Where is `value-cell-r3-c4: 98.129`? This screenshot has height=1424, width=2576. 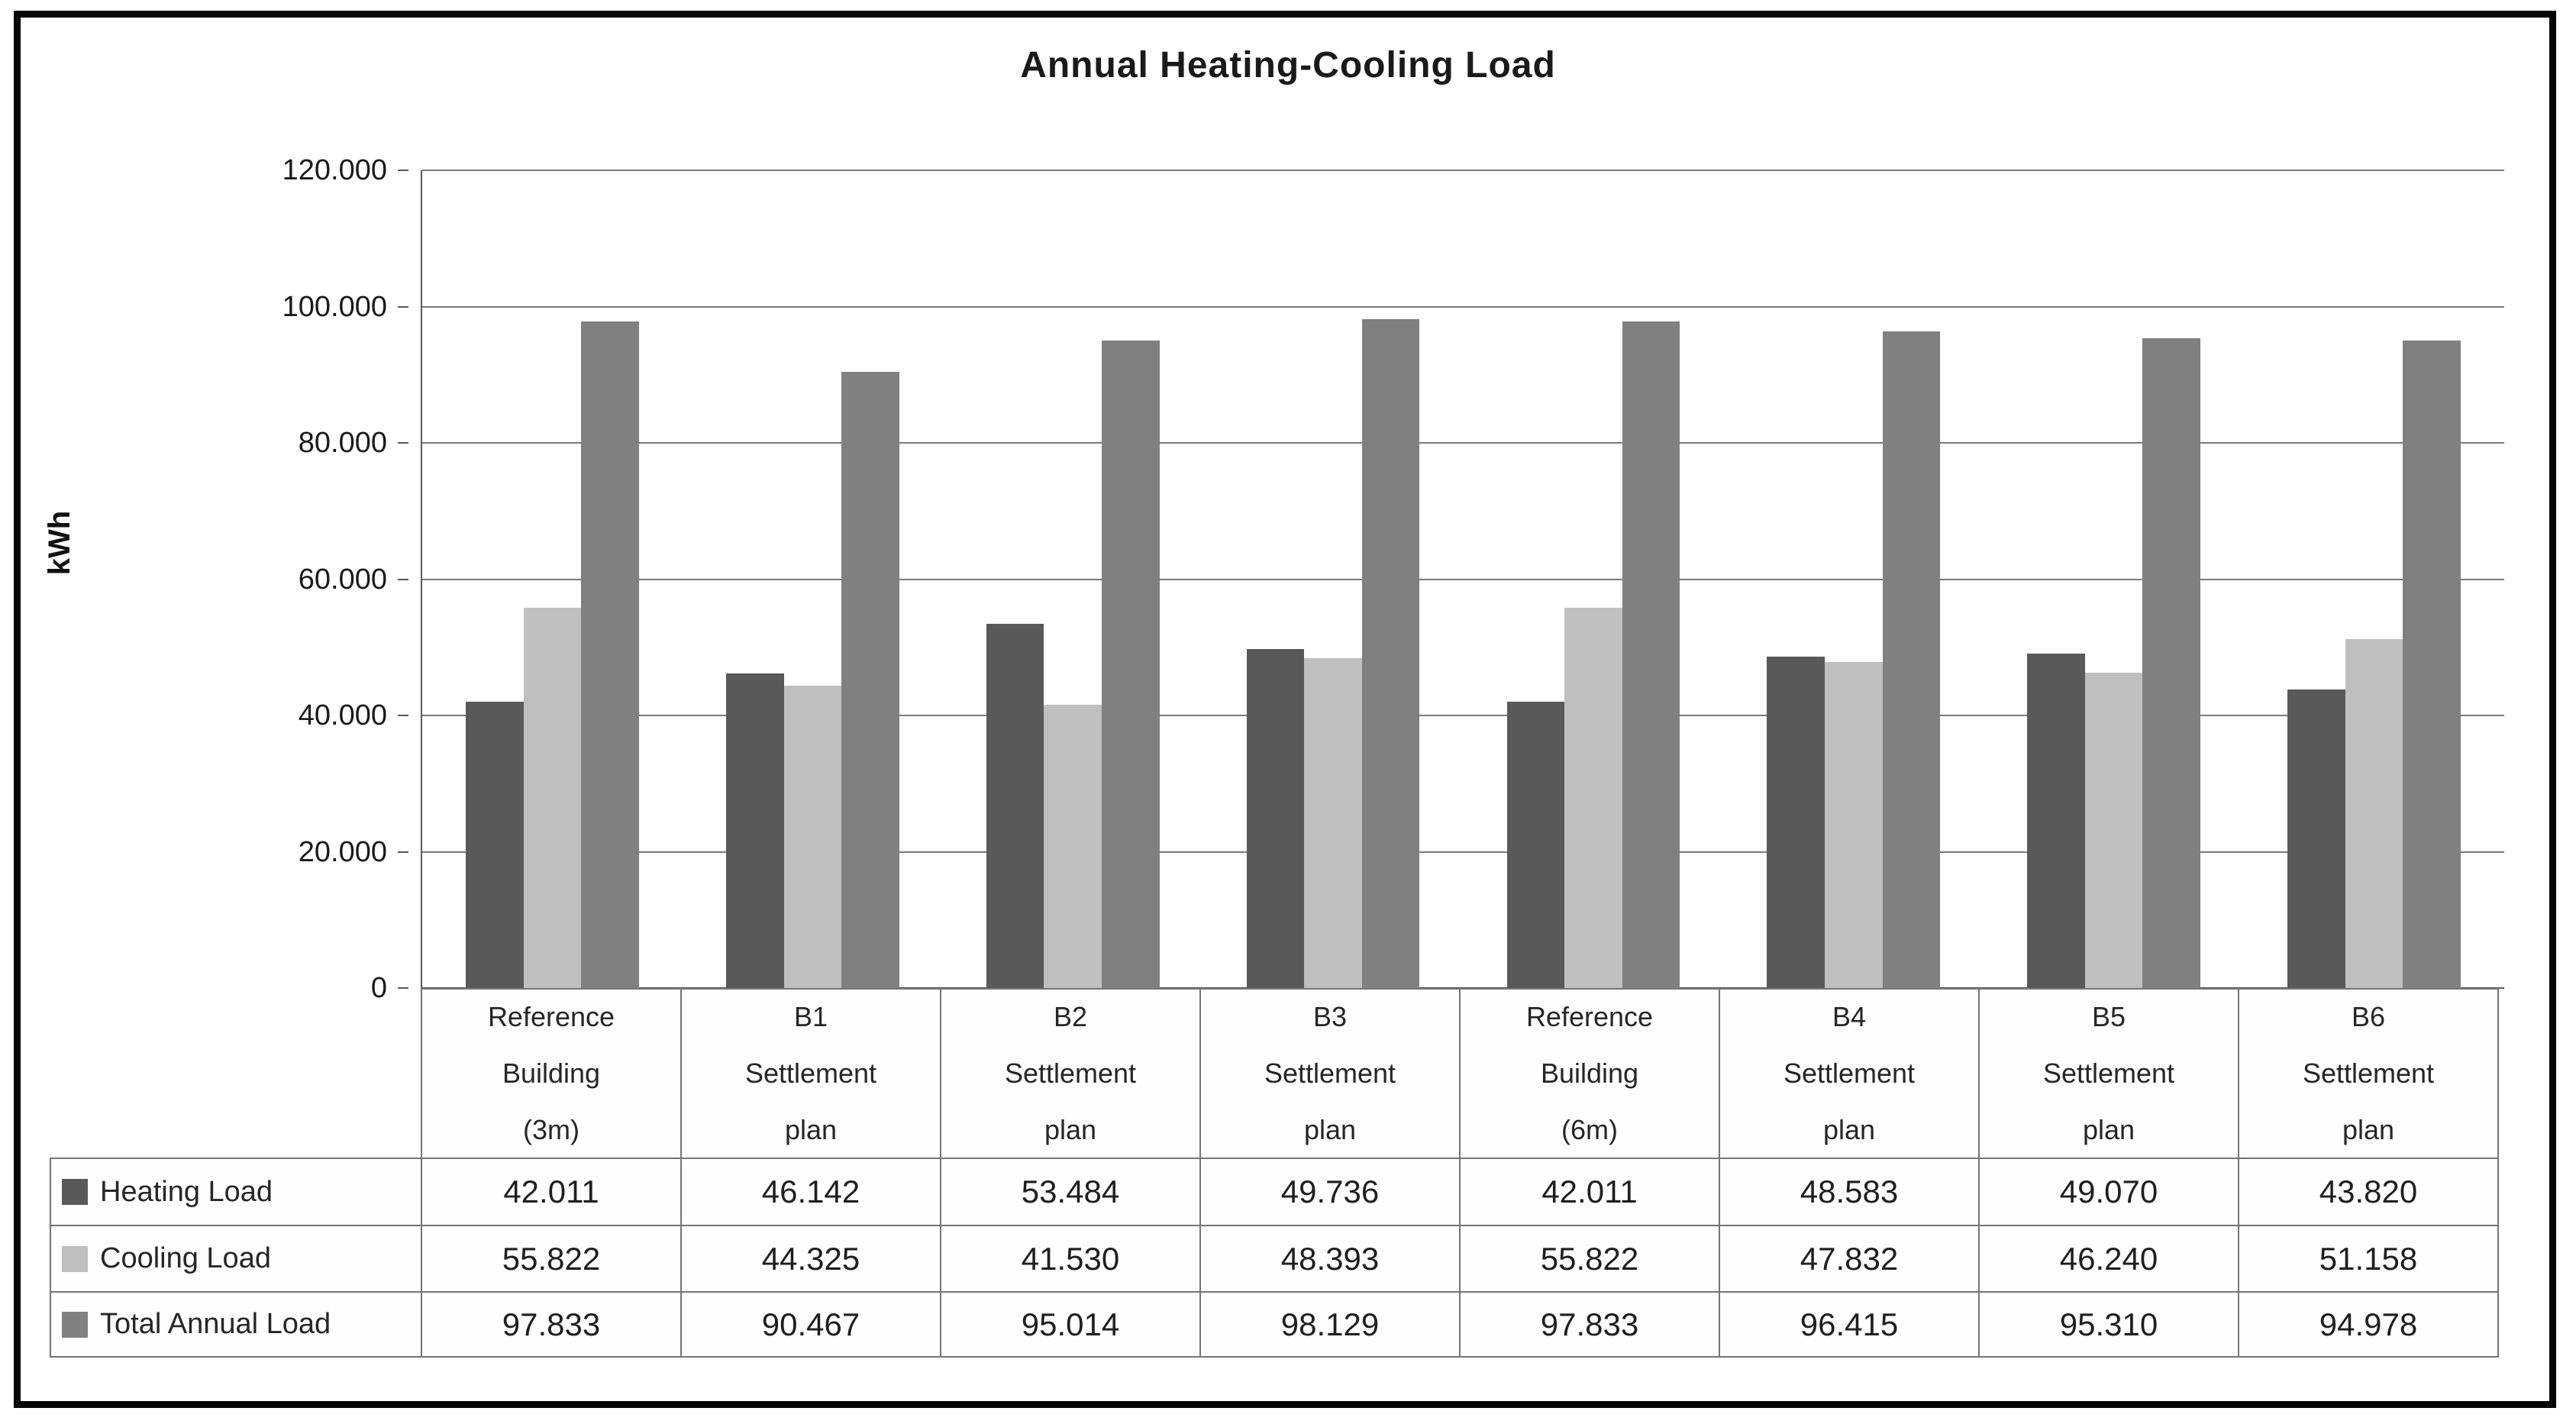 value-cell-r3-c4: 98.129 is located at coordinates (1331, 1325).